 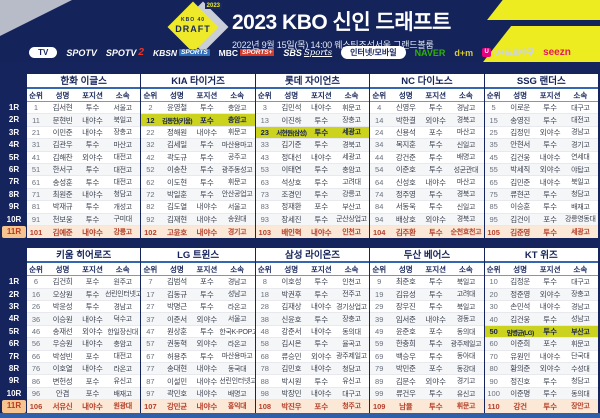 What do you see at coordinates (427, 344) in the screenshot?
I see `draft-pick-row: 59 한충희 투수 광주제일고` at bounding box center [427, 344].